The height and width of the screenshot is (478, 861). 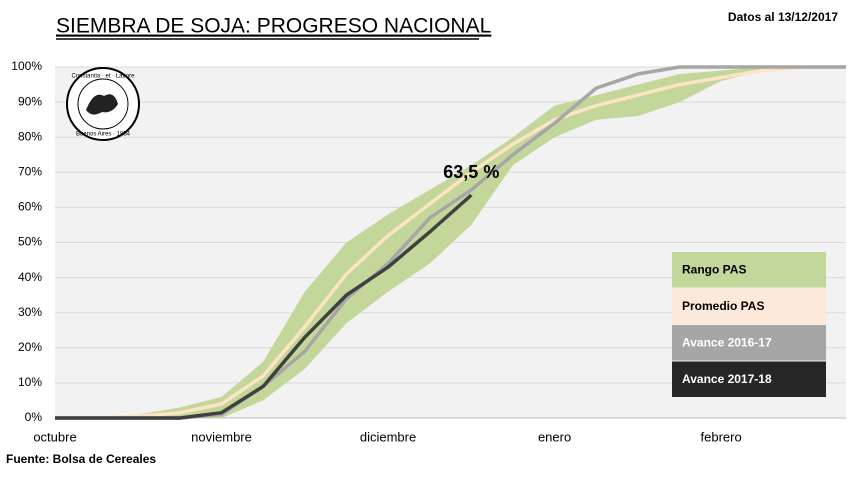 I want to click on y-tick-label: 90%, so click(x=30, y=101).